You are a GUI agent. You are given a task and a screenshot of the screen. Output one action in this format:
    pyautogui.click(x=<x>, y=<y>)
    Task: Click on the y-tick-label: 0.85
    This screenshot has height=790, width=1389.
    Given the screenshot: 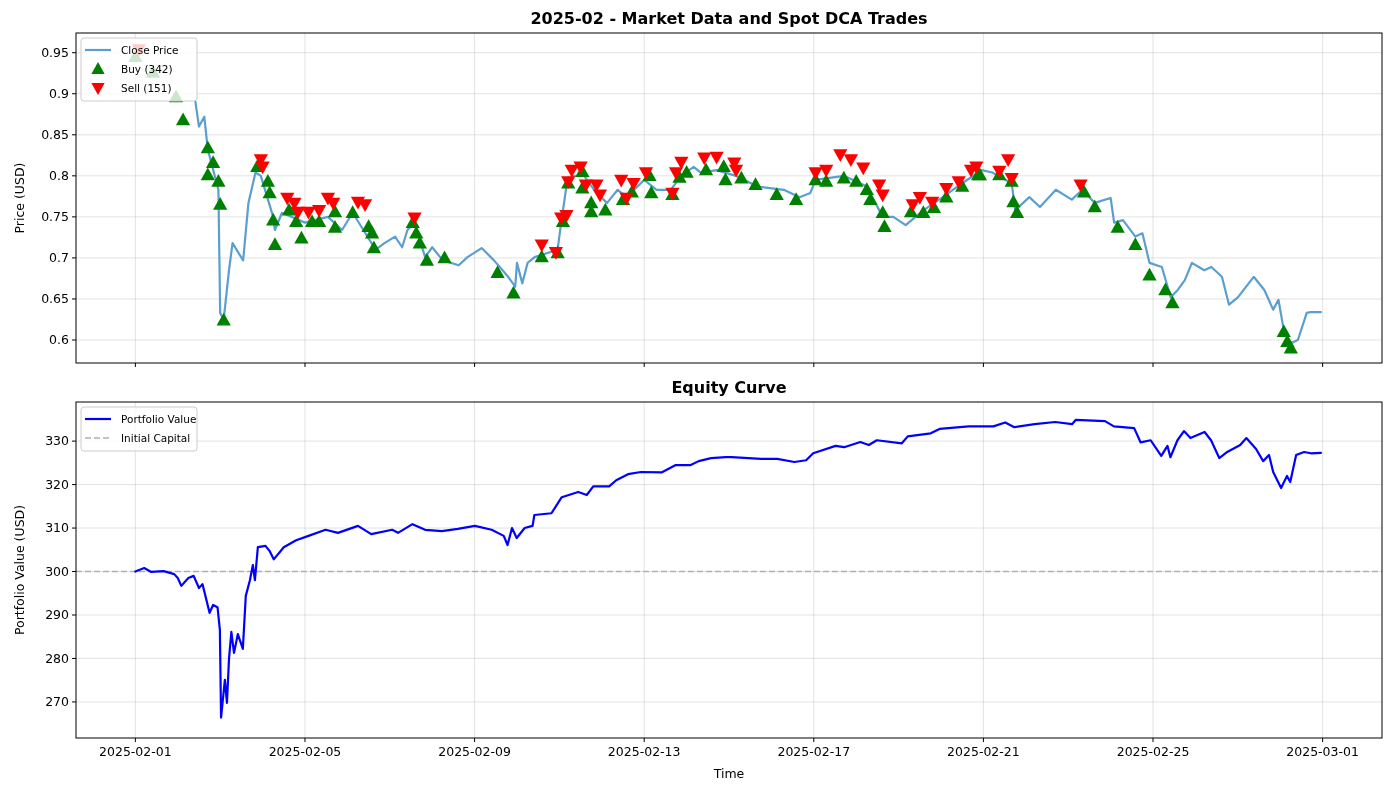 What is the action you would take?
    pyautogui.click(x=55, y=135)
    